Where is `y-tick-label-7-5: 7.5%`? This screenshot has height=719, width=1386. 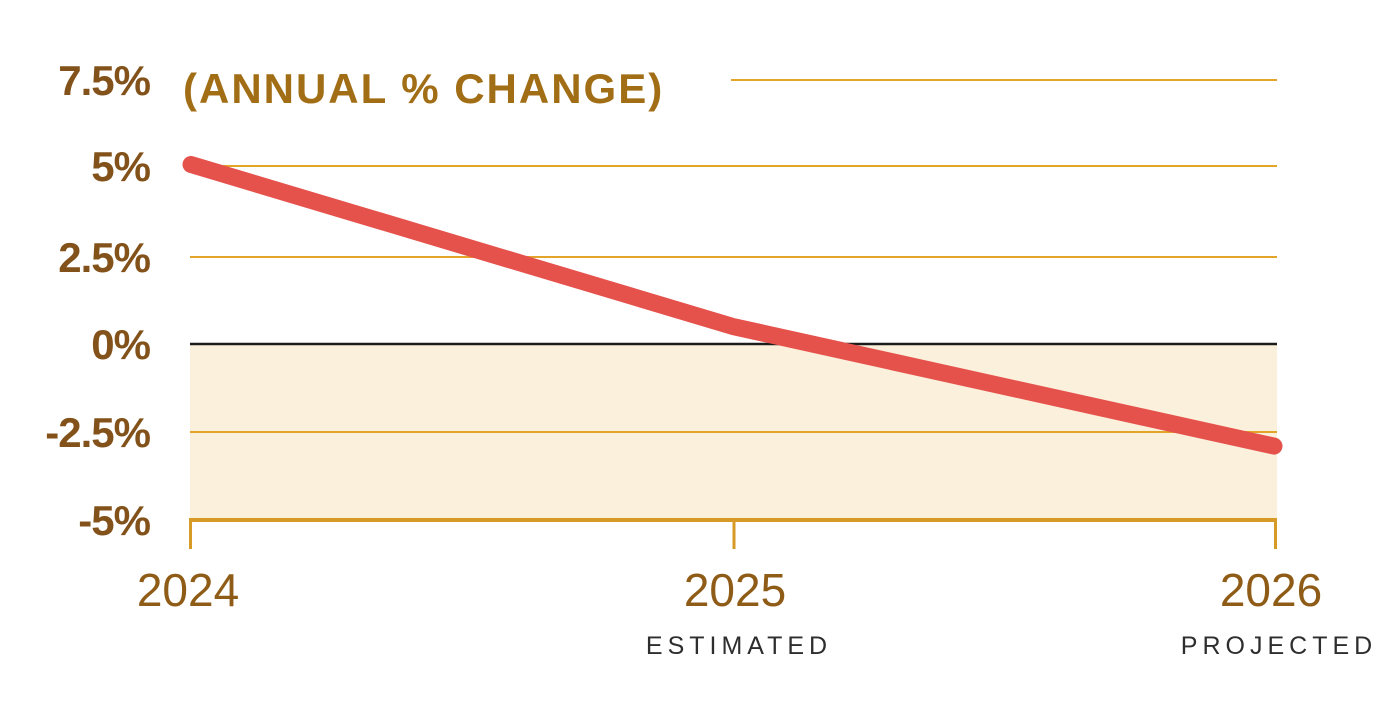 y-tick-label-7-5: 7.5% is located at coordinates (104, 80).